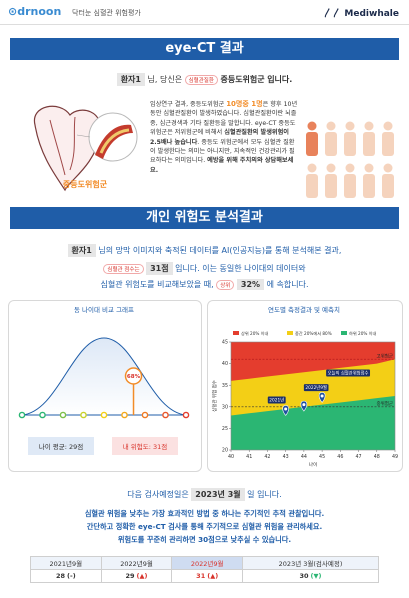  Describe the element at coordinates (359, 457) in the screenshot. I see `x-tick-label: 47` at that location.